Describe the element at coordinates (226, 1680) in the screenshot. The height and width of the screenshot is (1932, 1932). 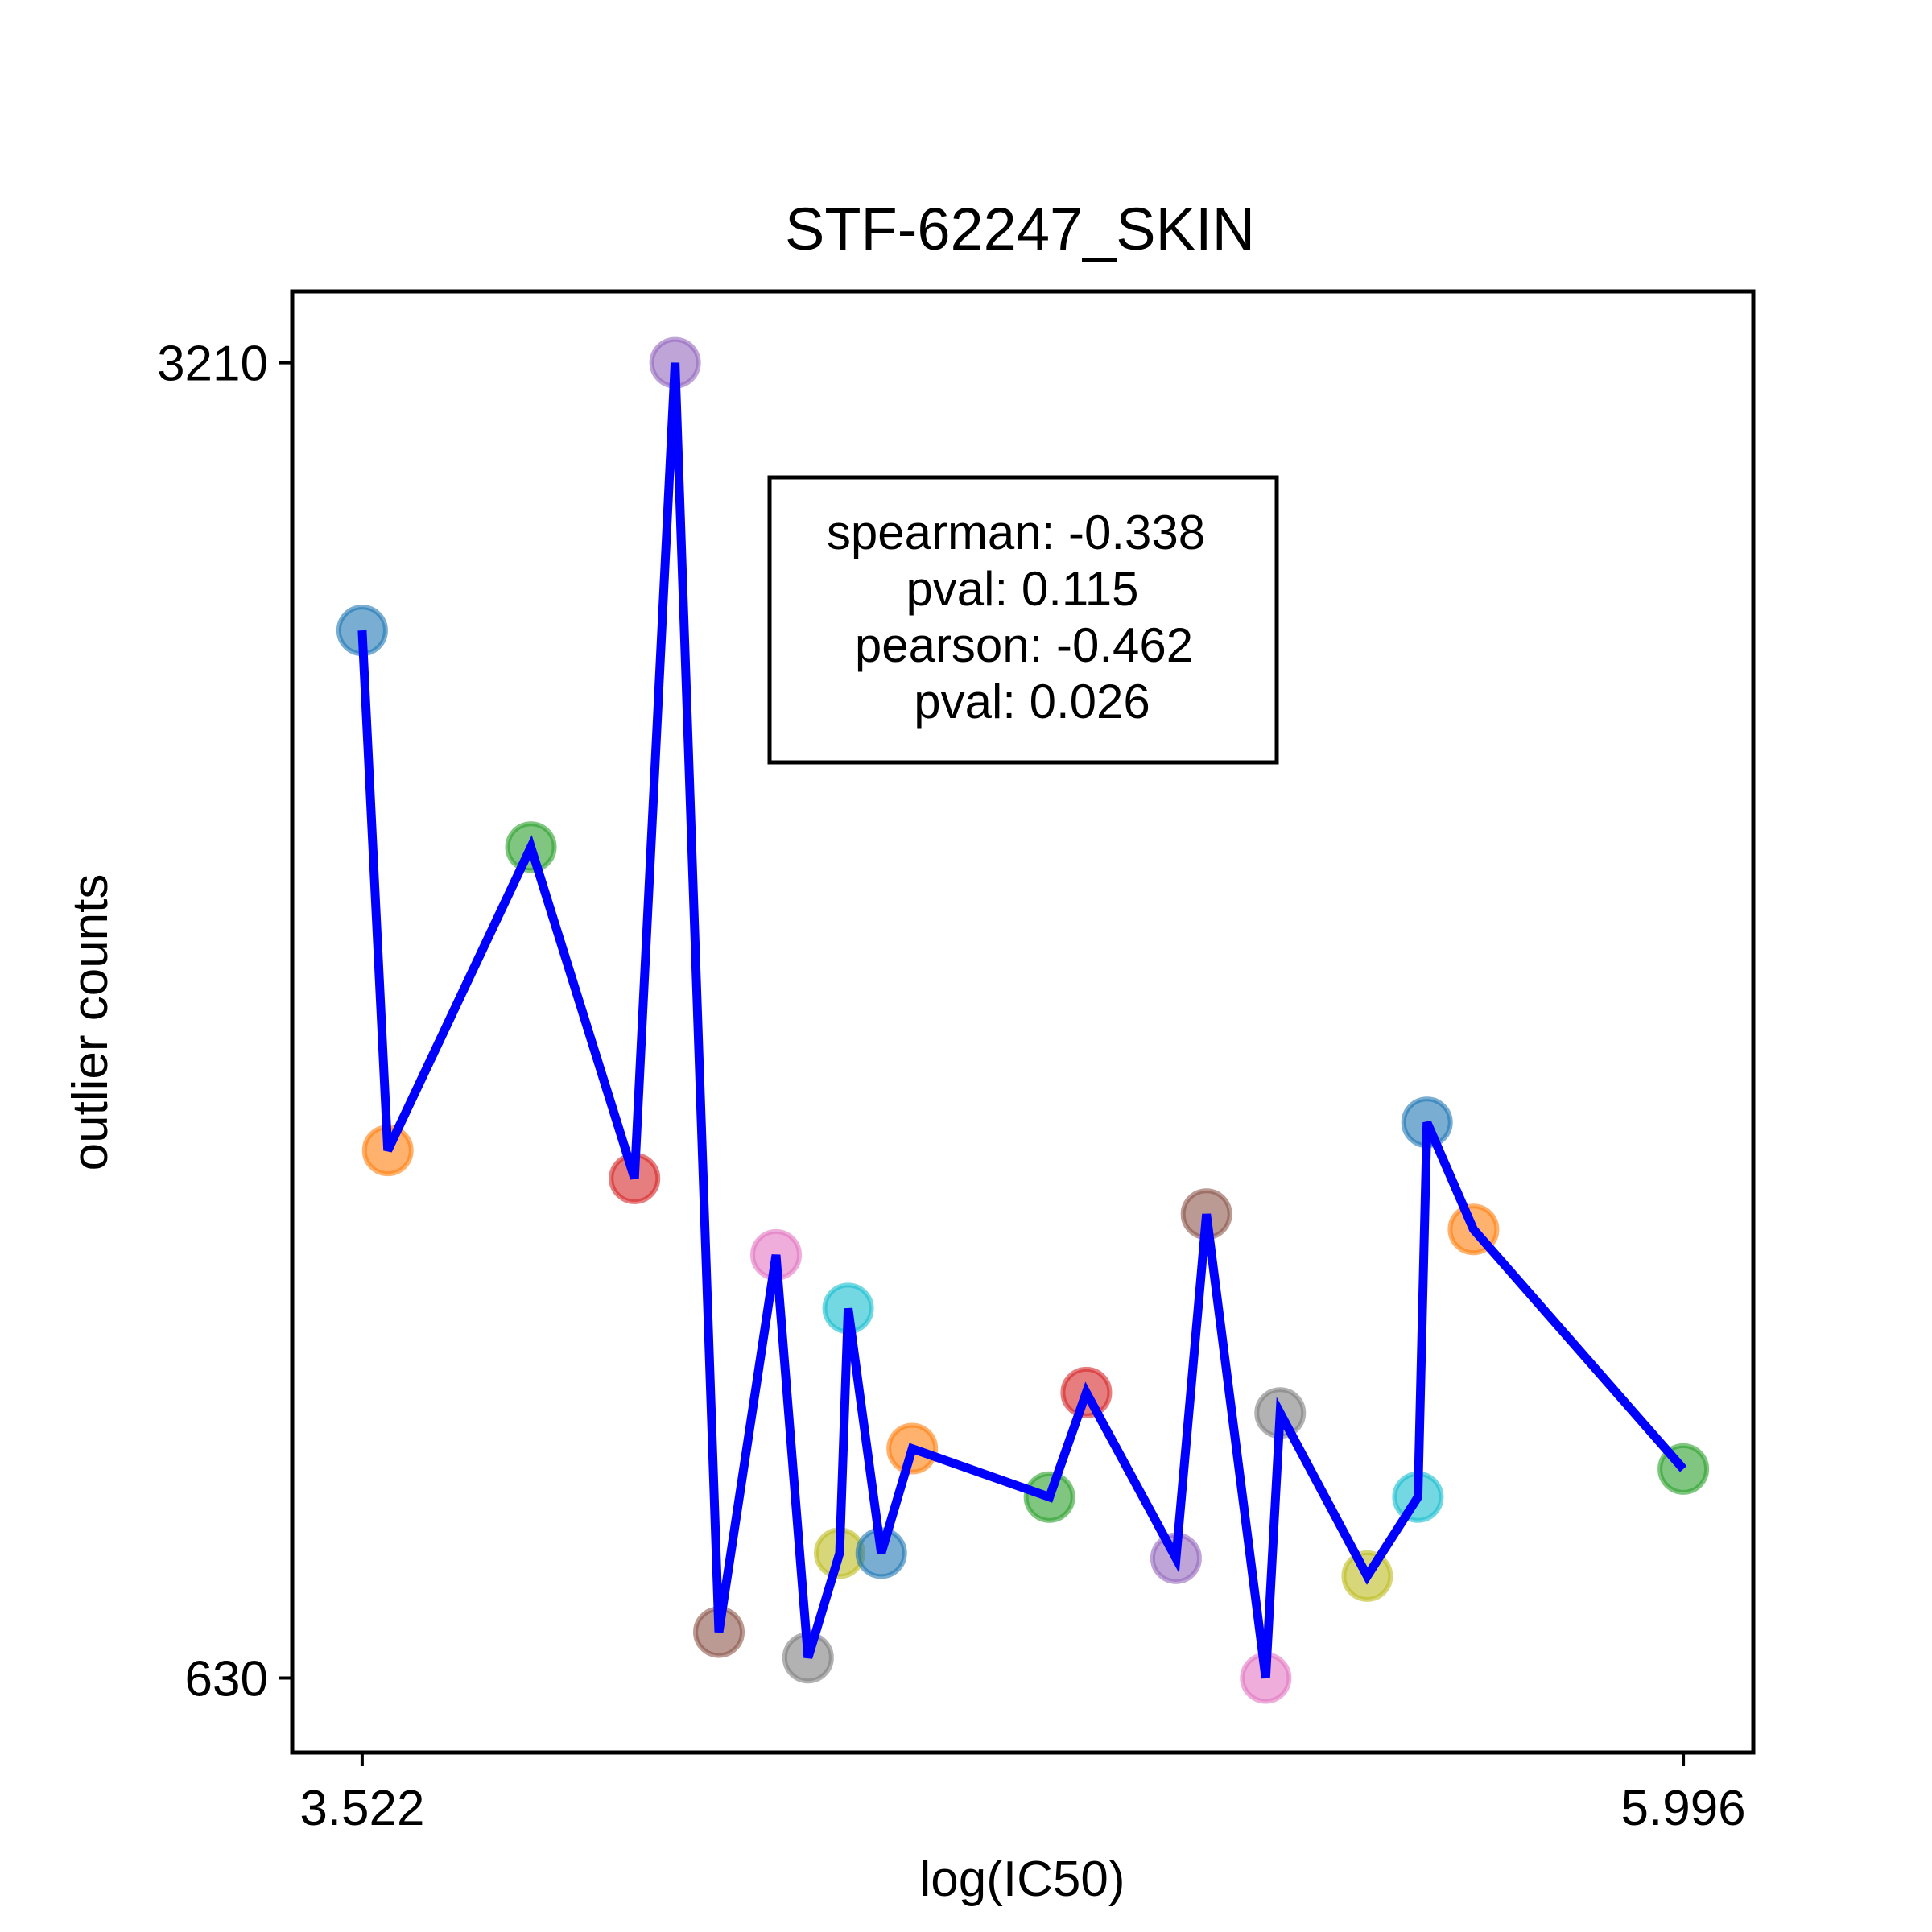
I see `y-tick-label-1: 630` at that location.